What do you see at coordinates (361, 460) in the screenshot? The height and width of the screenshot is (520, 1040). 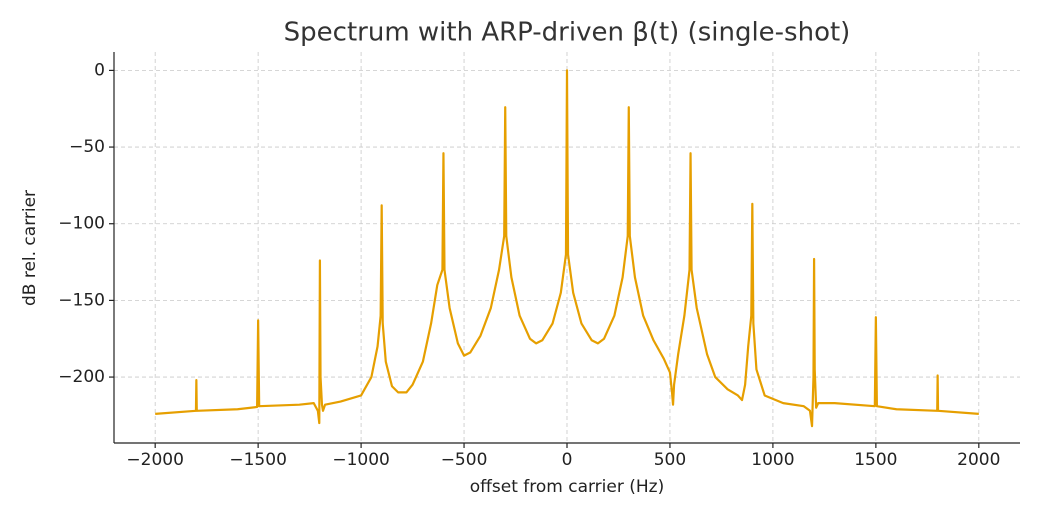 I see `x-tick-label: −1000` at bounding box center [361, 460].